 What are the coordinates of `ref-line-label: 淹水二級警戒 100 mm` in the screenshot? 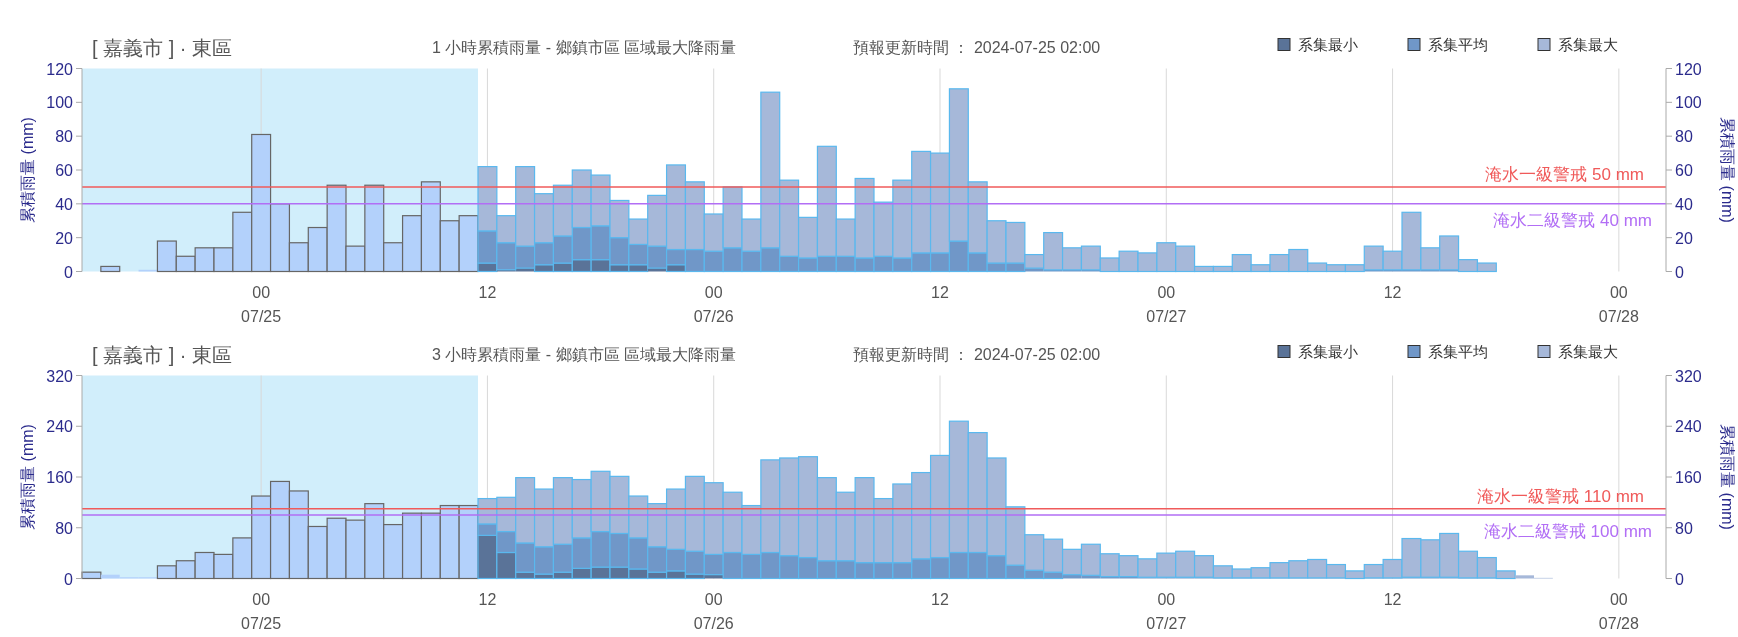 It's located at (1567, 532).